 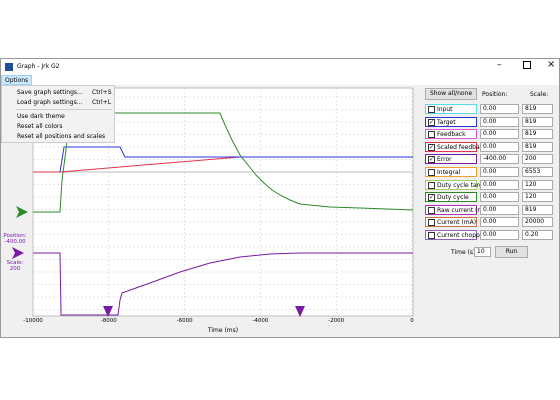 I want to click on x-tick-label: -2000, so click(x=336, y=321).